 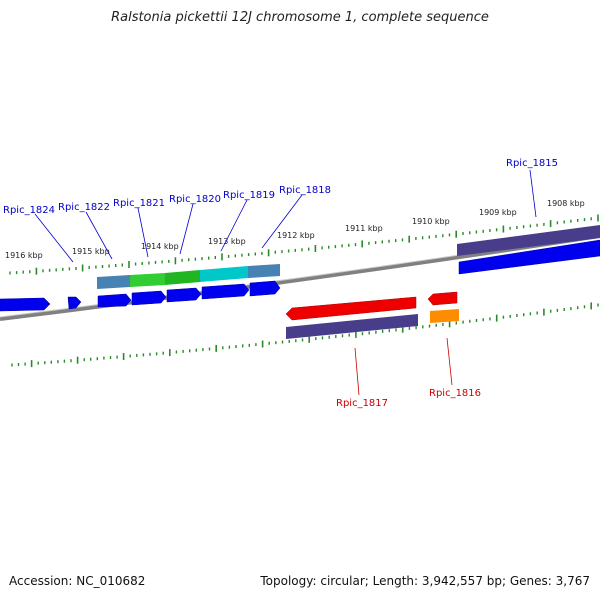 What do you see at coordinates (455, 393) in the screenshot?
I see `gene-label: Rpic_1816` at bounding box center [455, 393].